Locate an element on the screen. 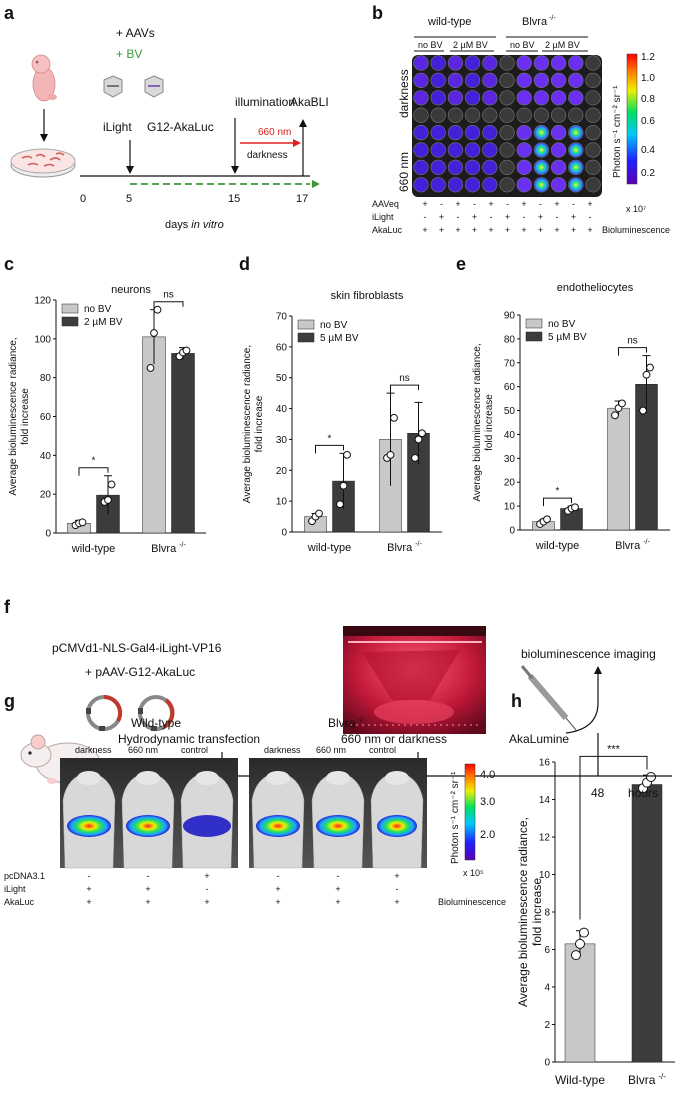 Image resolution: width=685 pixels, height=1109 pixels. y-tick-label: 90 is located at coordinates (510, 316).